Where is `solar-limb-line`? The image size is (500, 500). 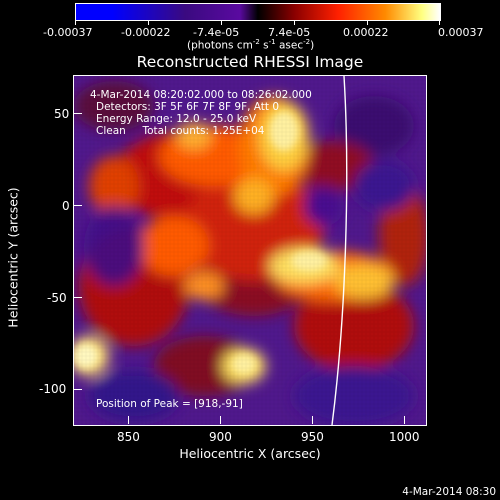 solar-limb-line is located at coordinates (339, 250).